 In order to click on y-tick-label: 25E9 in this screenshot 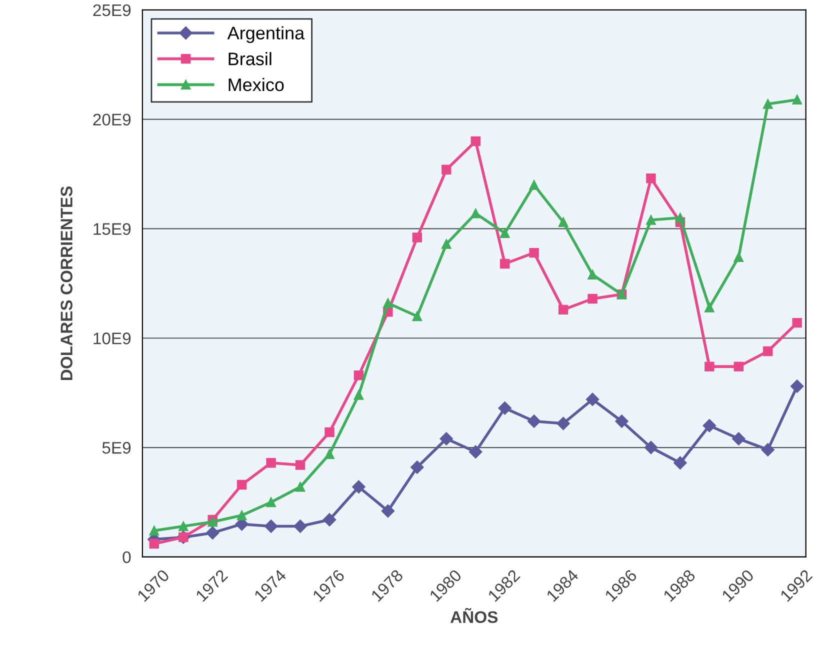, I will do `click(112, 10)`.